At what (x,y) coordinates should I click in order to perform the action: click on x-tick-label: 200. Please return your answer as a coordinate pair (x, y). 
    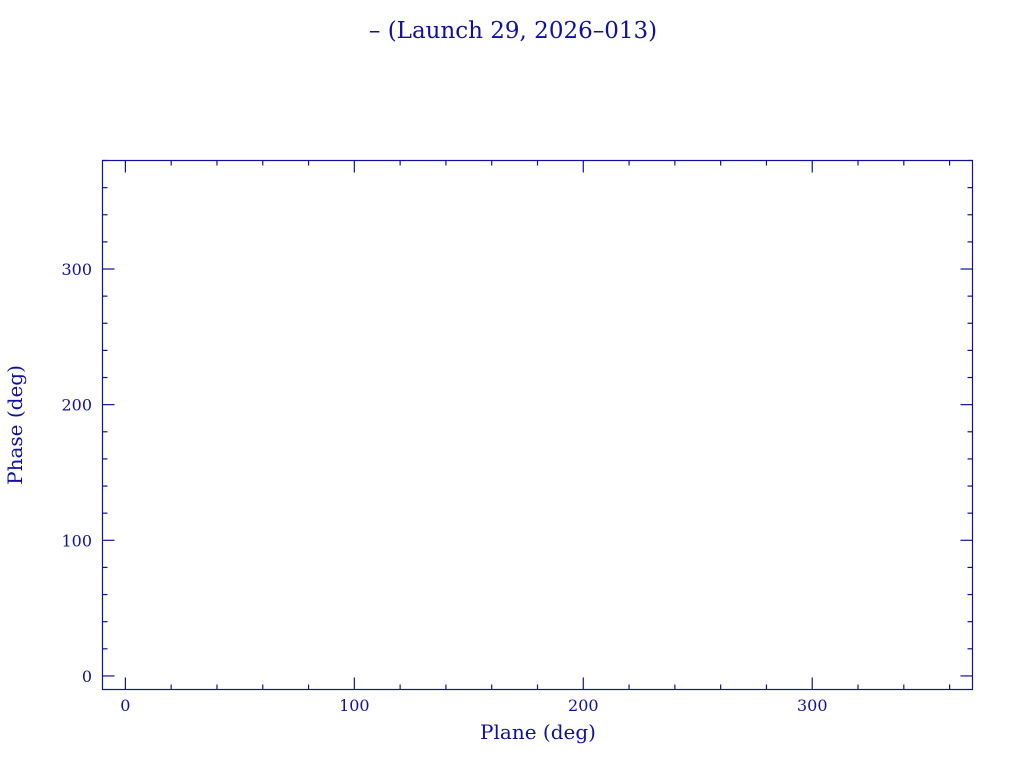
    Looking at the image, I should click on (583, 705).